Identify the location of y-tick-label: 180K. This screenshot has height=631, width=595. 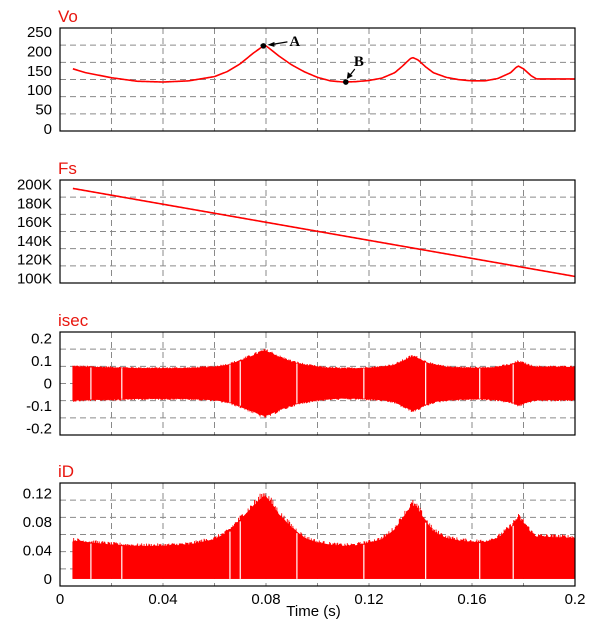
(34, 203).